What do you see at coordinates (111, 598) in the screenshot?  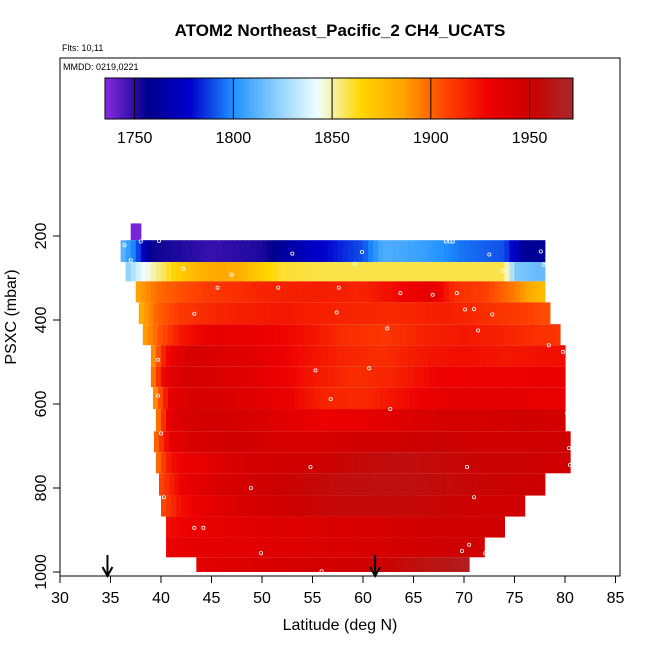 I see `x-tick-label: 35` at bounding box center [111, 598].